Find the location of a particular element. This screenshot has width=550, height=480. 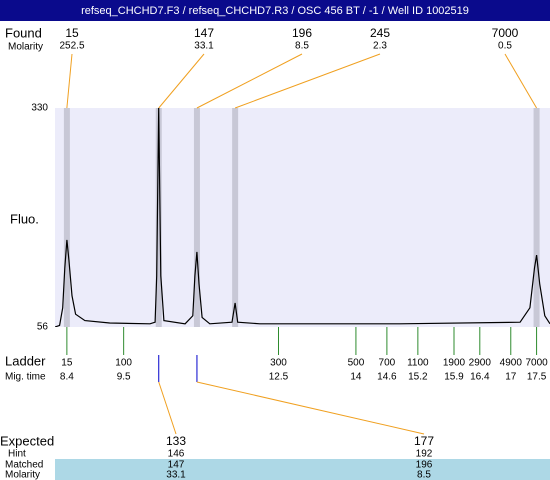

ladder-size: 700 is located at coordinates (387, 363).